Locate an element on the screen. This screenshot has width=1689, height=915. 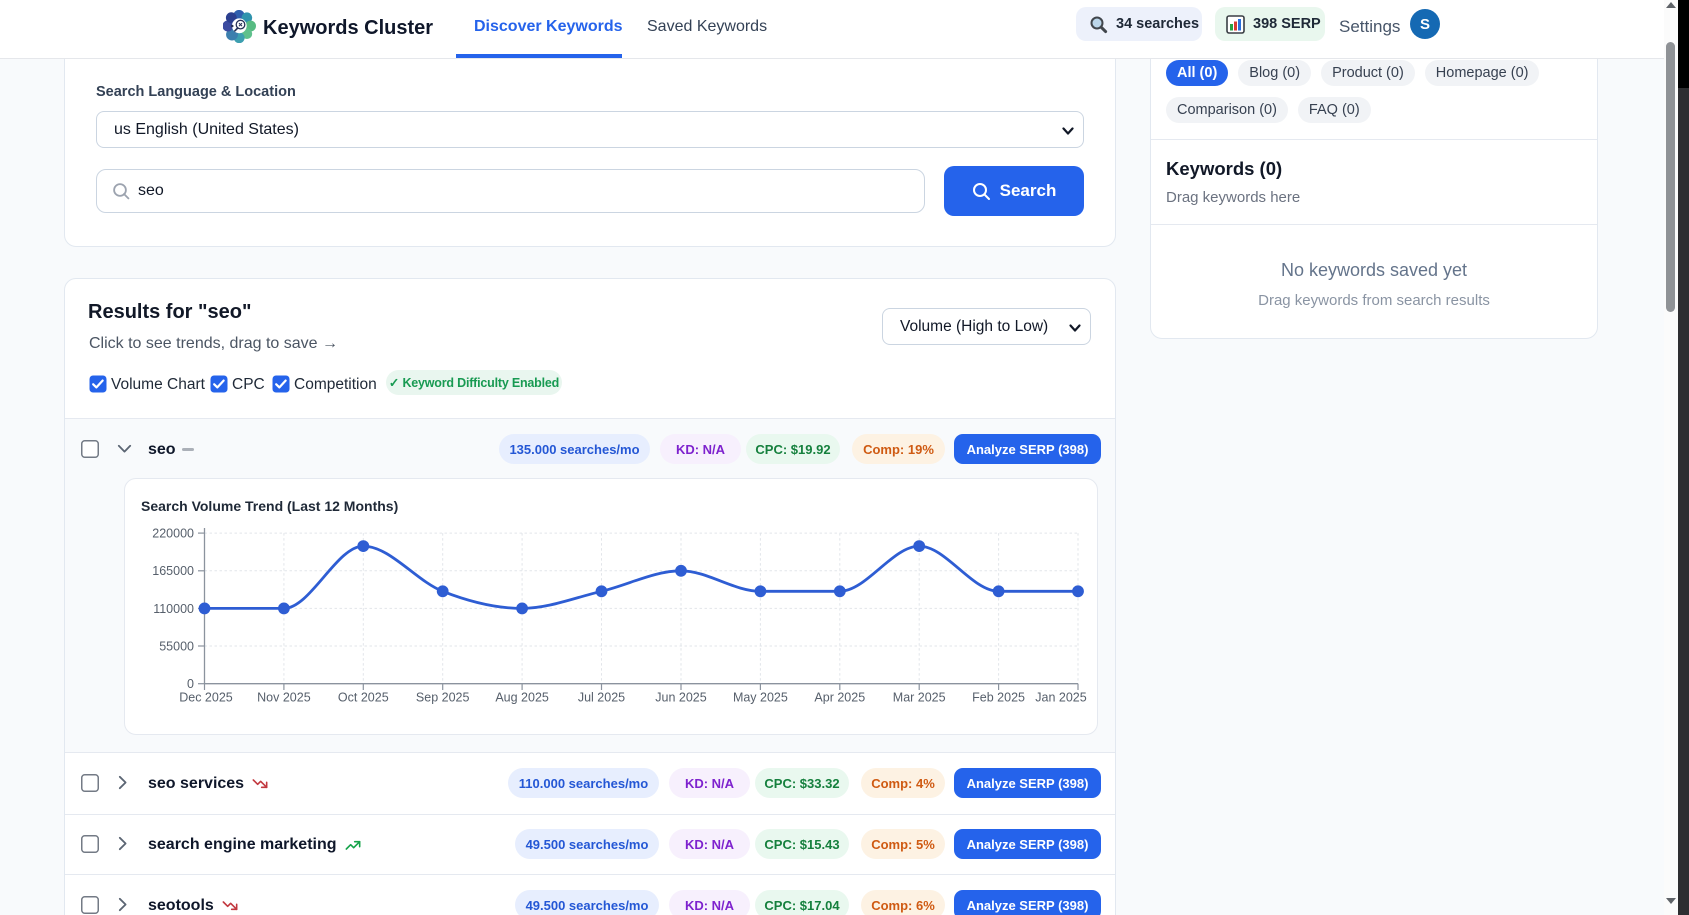
svg-text: Apr 2025 is located at coordinates (839, 698).